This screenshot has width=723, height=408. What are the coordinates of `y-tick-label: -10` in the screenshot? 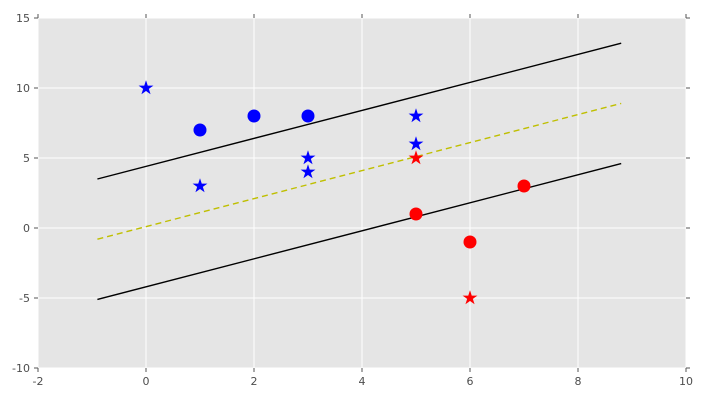 It's located at (21, 368).